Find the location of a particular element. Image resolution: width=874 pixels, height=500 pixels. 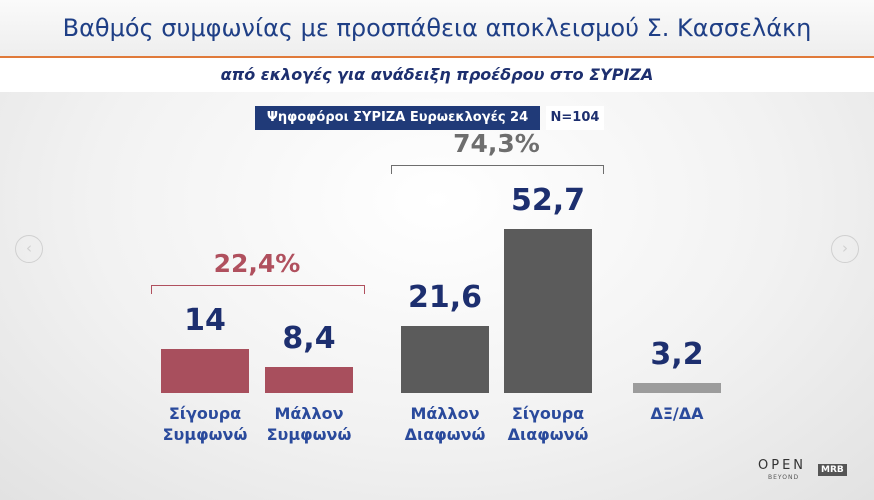

x-tick-label: Σίγουρα Διαφωνώ is located at coordinates (548, 424).